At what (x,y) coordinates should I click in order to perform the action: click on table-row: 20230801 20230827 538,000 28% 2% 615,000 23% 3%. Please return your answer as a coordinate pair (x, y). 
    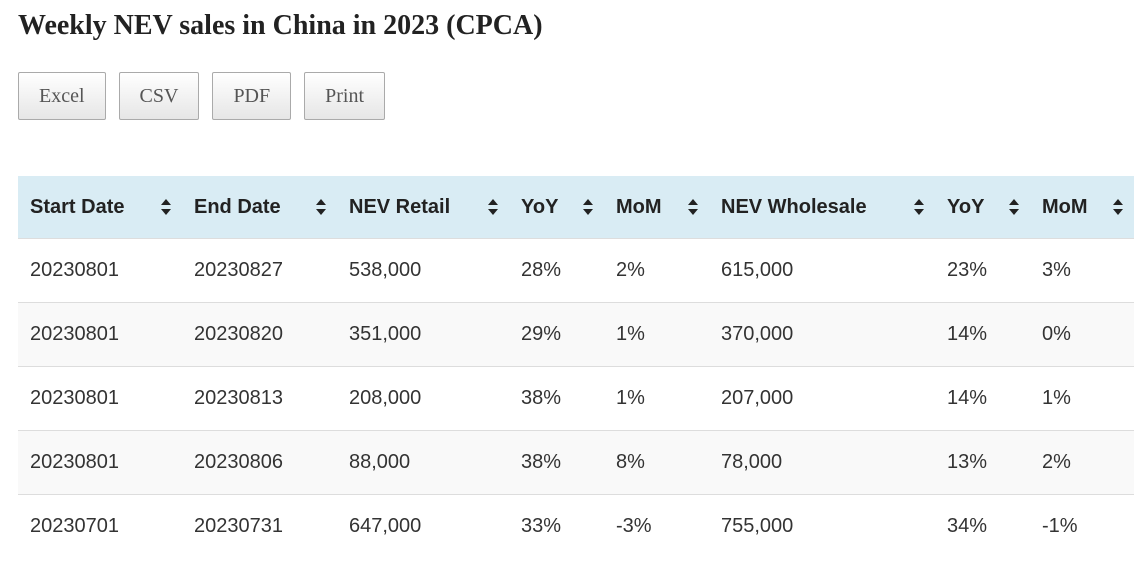
    Looking at the image, I should click on (576, 270).